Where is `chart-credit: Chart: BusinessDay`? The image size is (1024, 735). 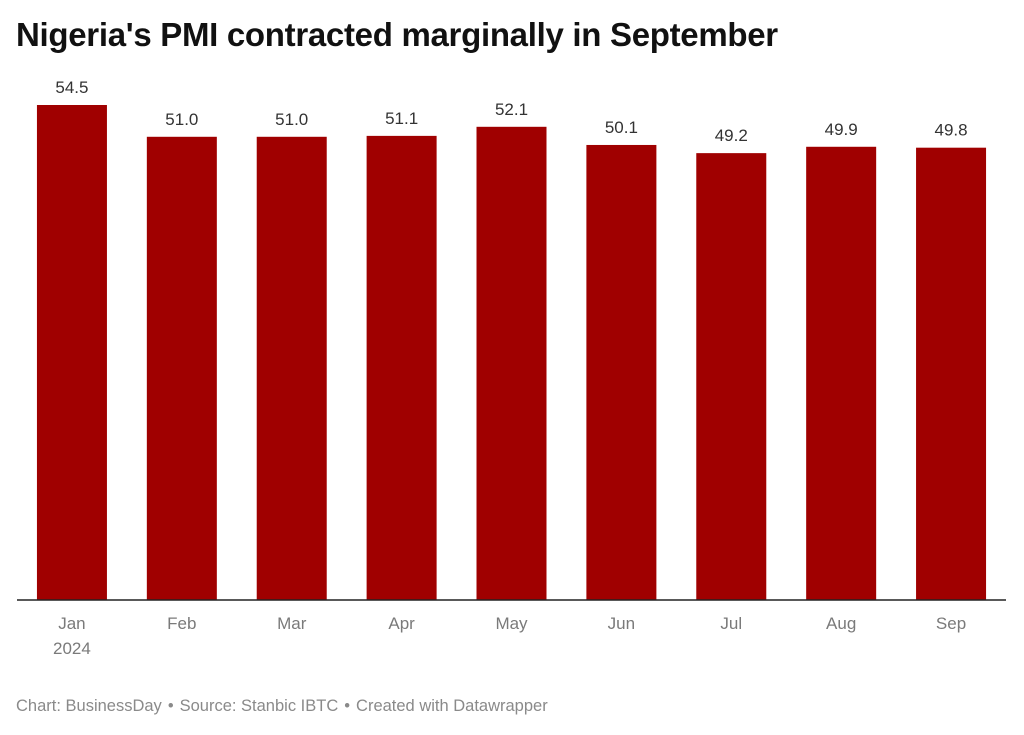
chart-credit: Chart: BusinessDay is located at coordinates (89, 706).